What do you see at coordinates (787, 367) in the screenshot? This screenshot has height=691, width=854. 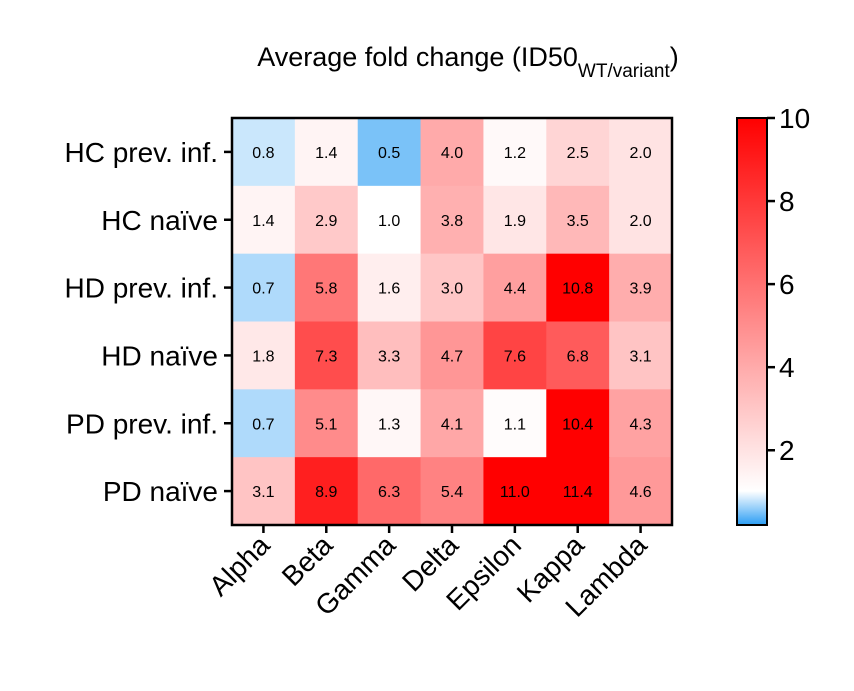 I see `colorbar-tick-label: 4` at bounding box center [787, 367].